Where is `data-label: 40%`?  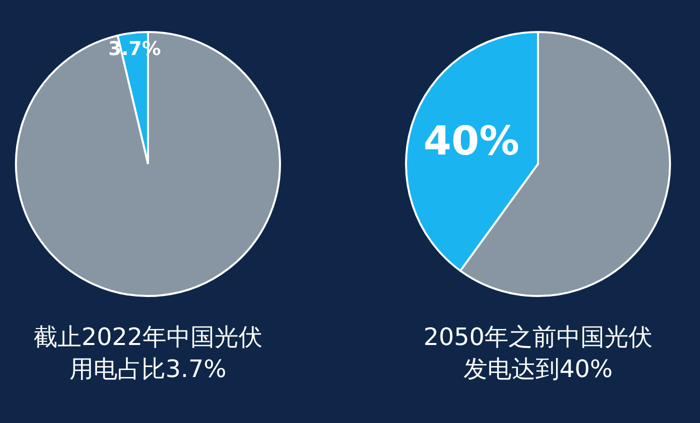
data-label: 40% is located at coordinates (472, 141).